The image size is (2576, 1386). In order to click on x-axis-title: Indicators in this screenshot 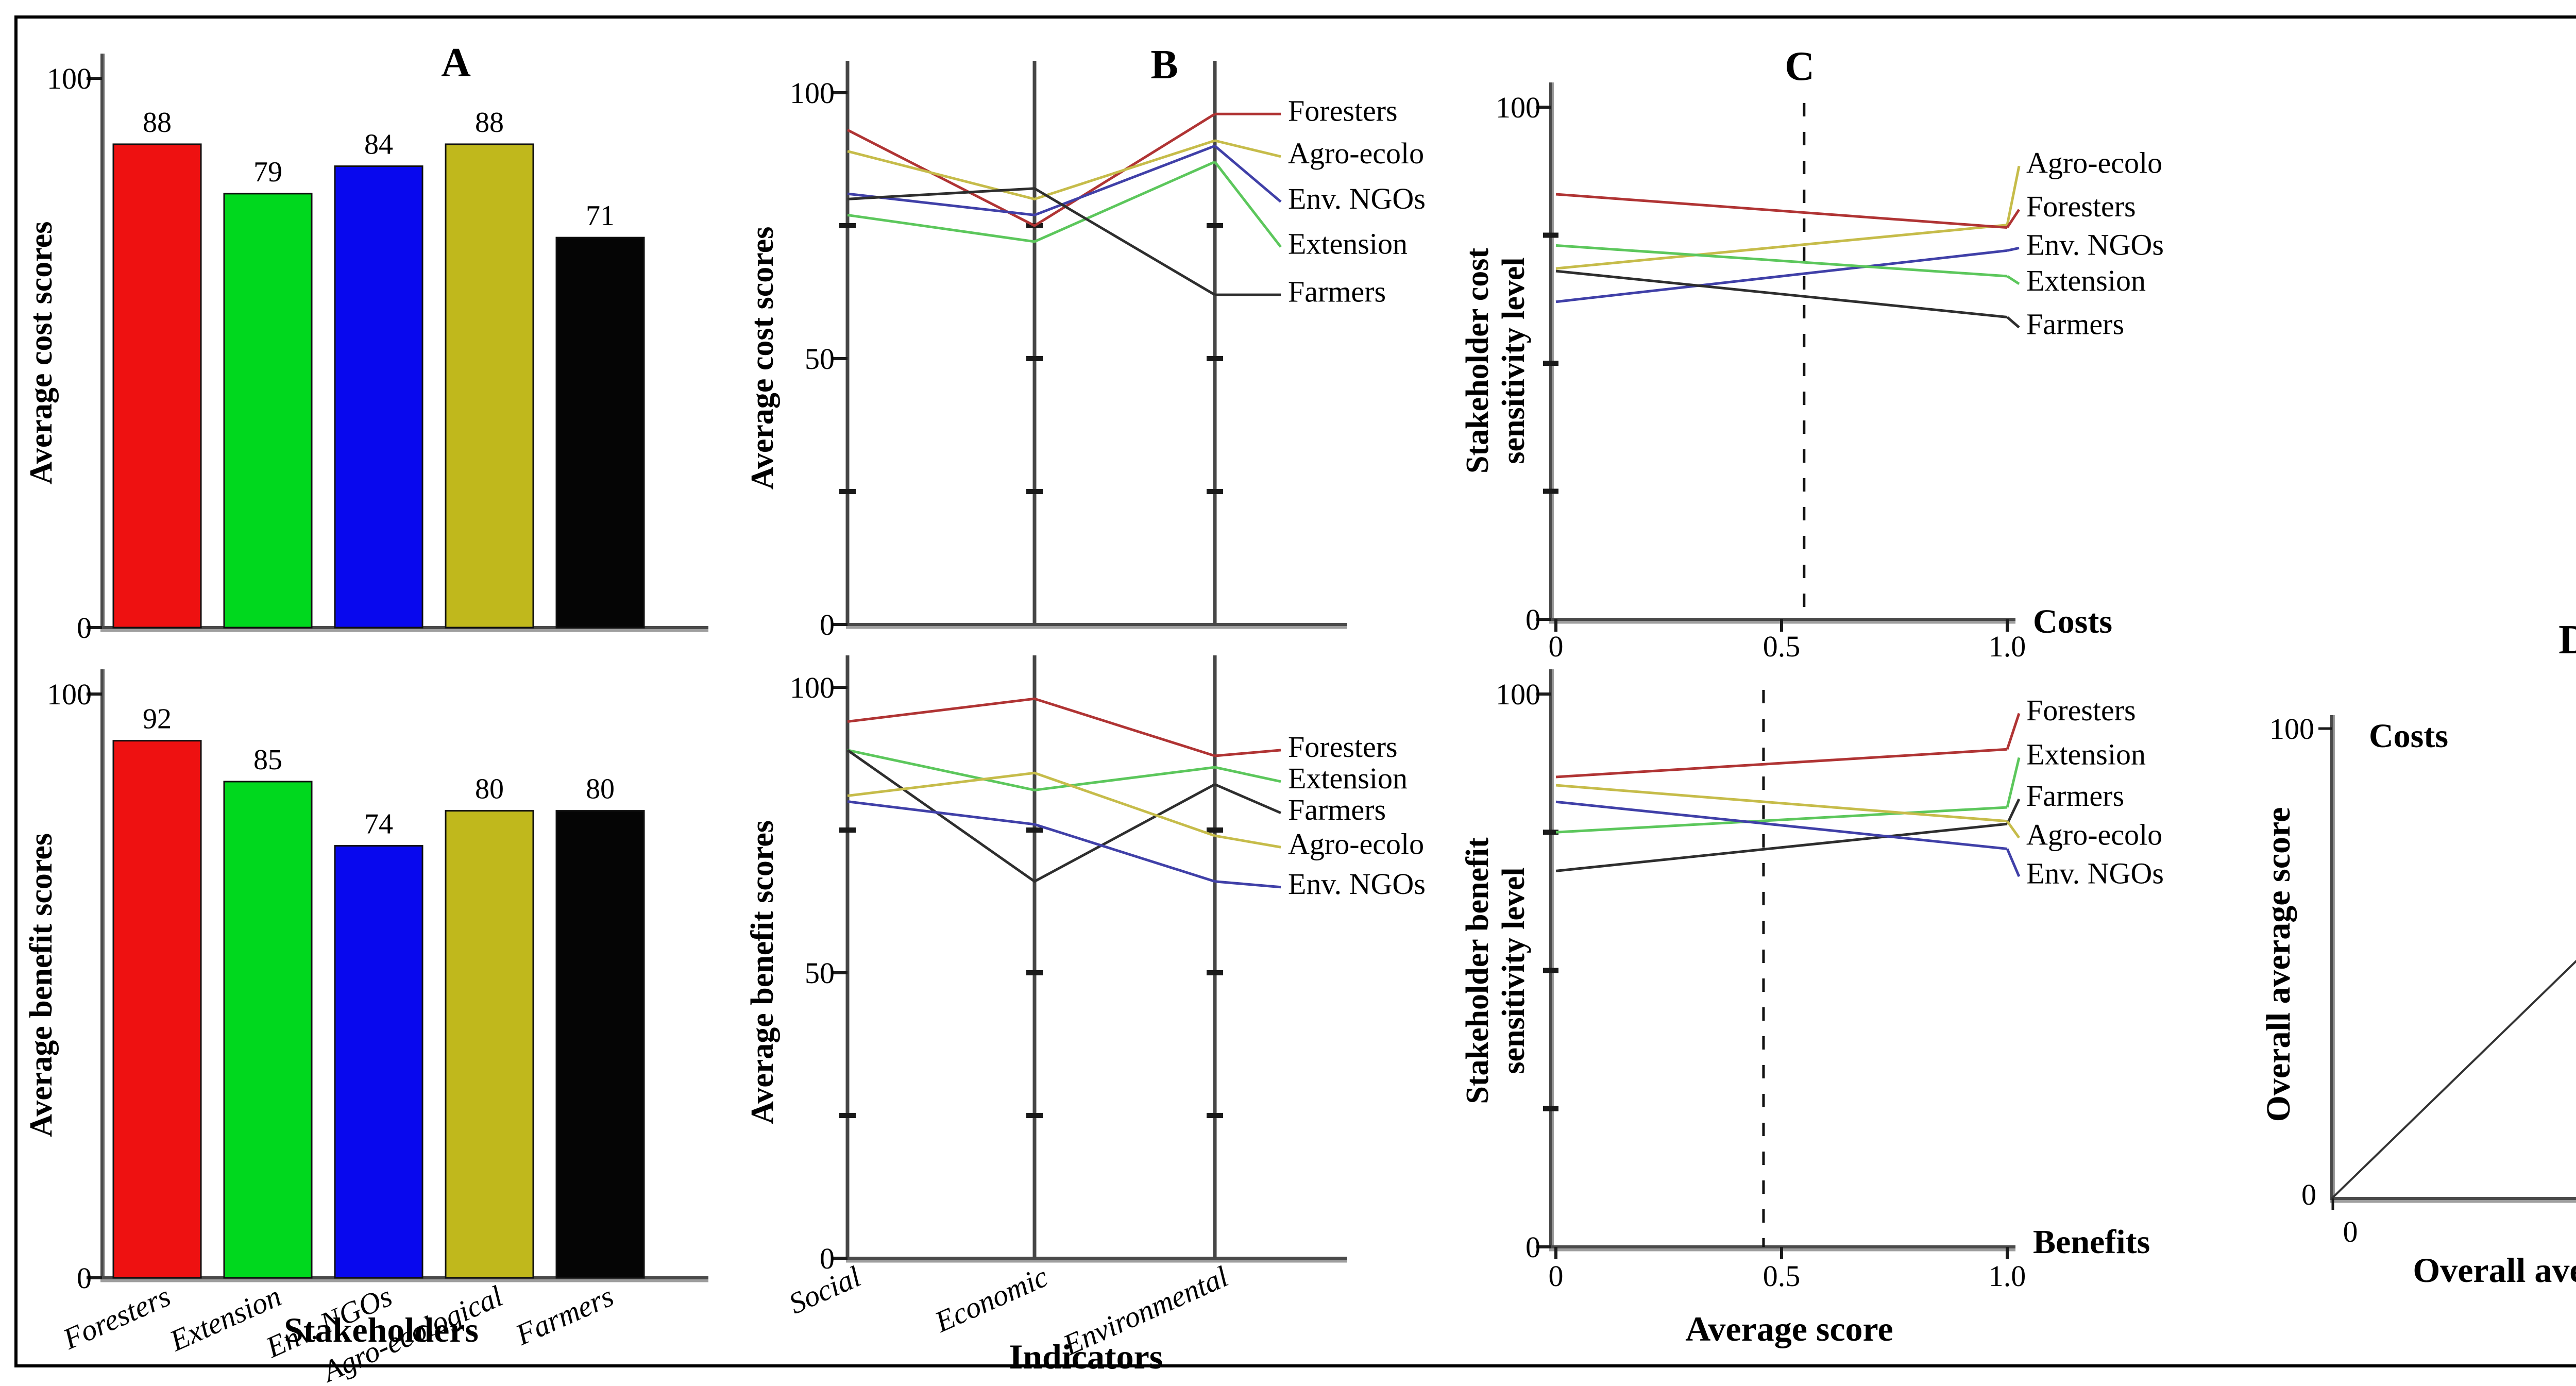, I will do `click(1086, 1356)`.